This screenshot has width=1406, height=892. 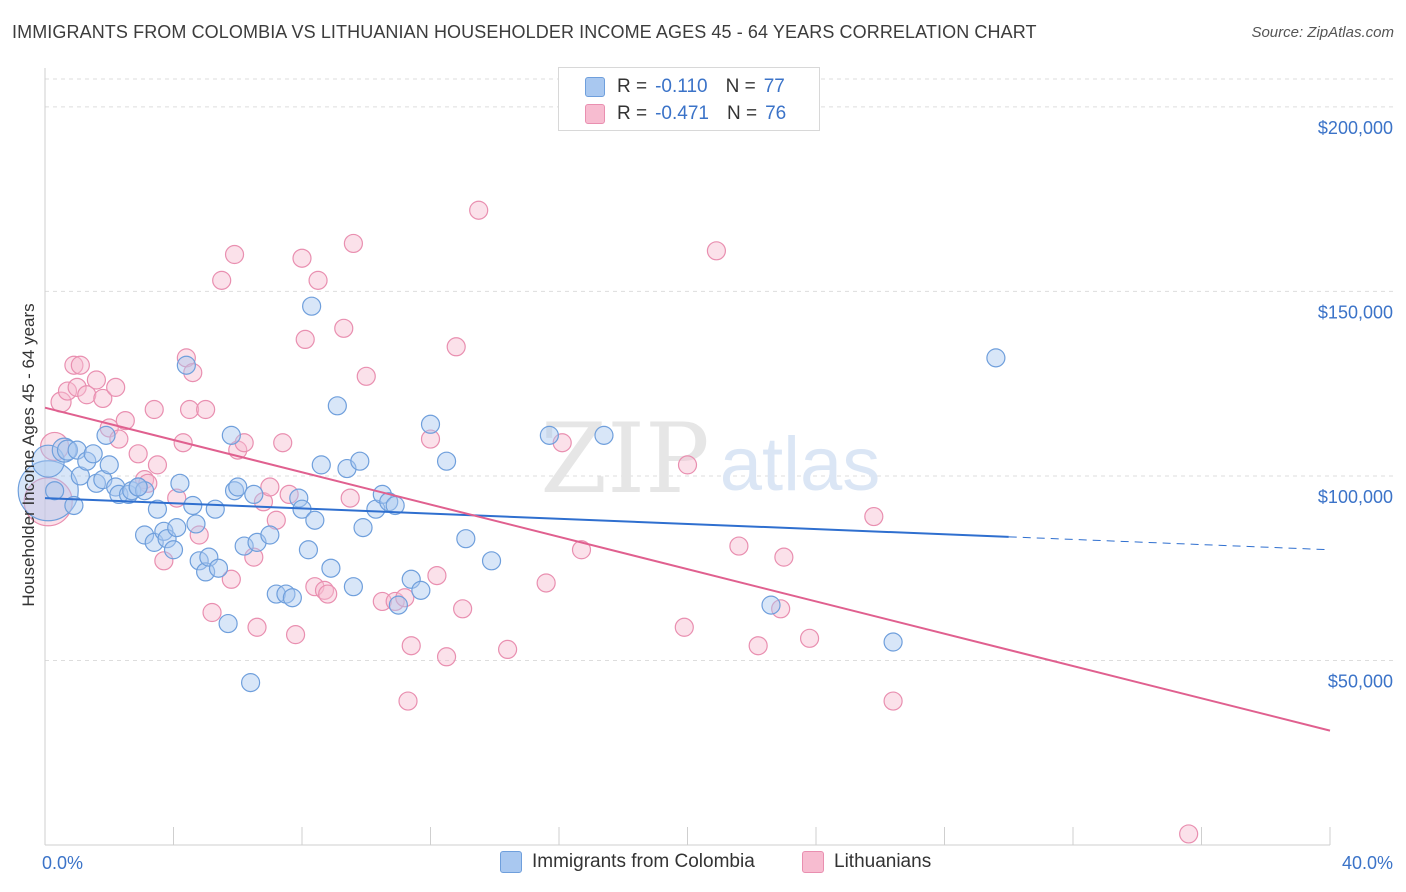 I want to click on bottom-legend-swatch-lithuanians, so click(x=813, y=862).